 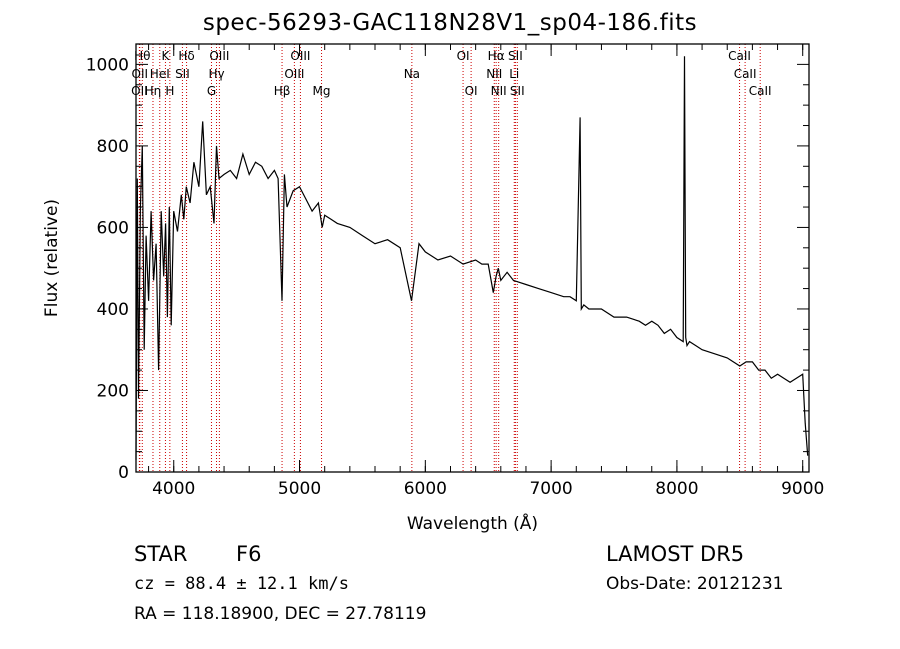 I want to click on x-axis-label: Wavelength (Å), so click(x=472, y=523).